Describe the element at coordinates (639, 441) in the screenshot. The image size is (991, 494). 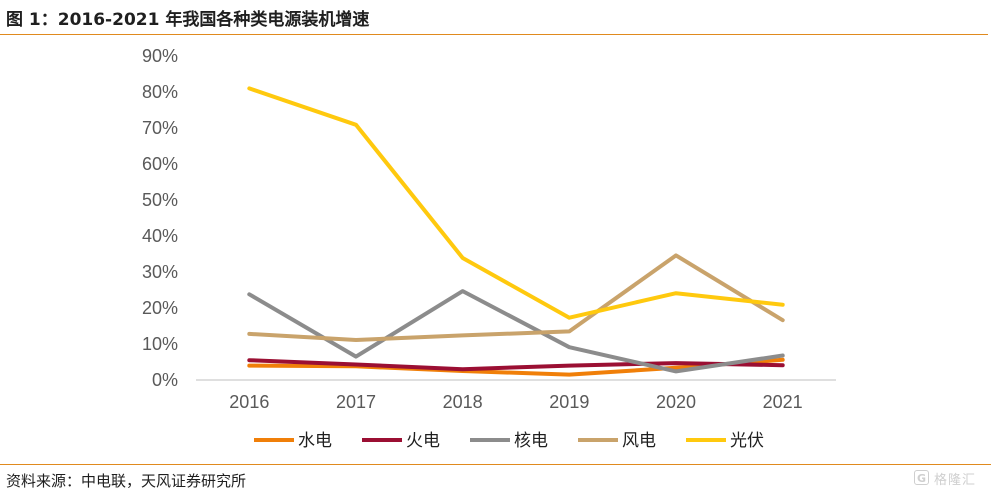
I see `legend-label: 风电` at that location.